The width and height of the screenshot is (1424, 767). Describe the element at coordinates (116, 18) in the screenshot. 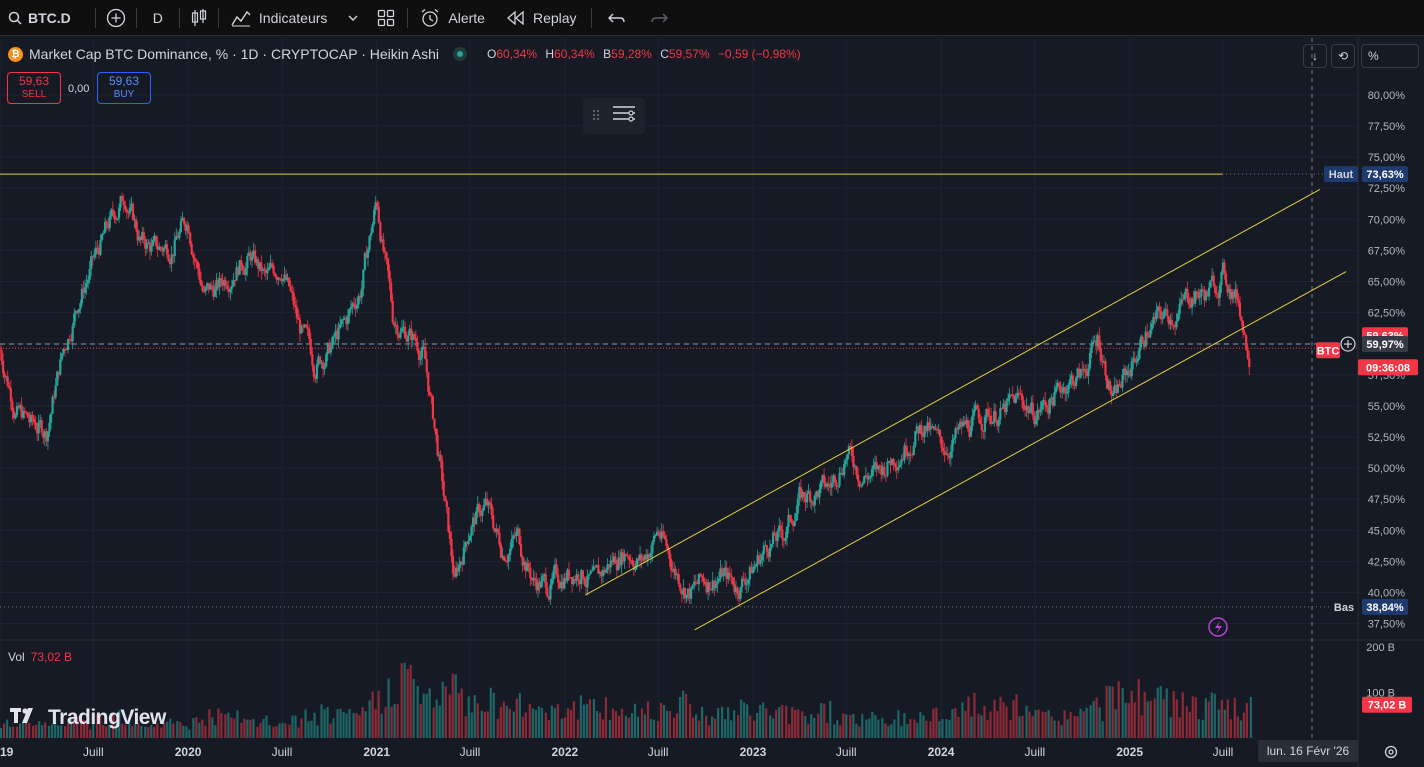

I see `compare-symbol-button` at that location.